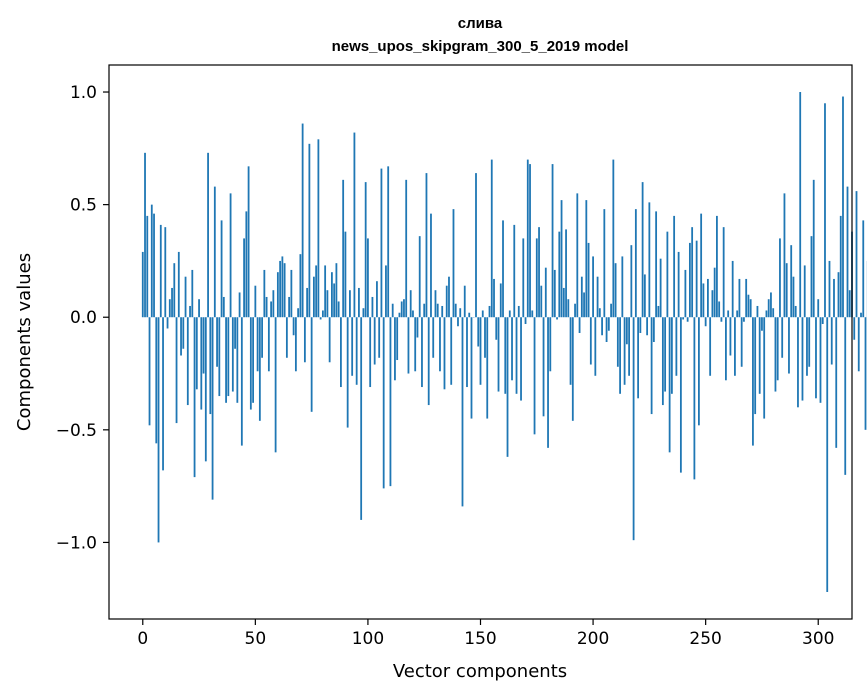 The width and height of the screenshot is (867, 696). What do you see at coordinates (480, 23) in the screenshot?
I see `chart-title: слива` at bounding box center [480, 23].